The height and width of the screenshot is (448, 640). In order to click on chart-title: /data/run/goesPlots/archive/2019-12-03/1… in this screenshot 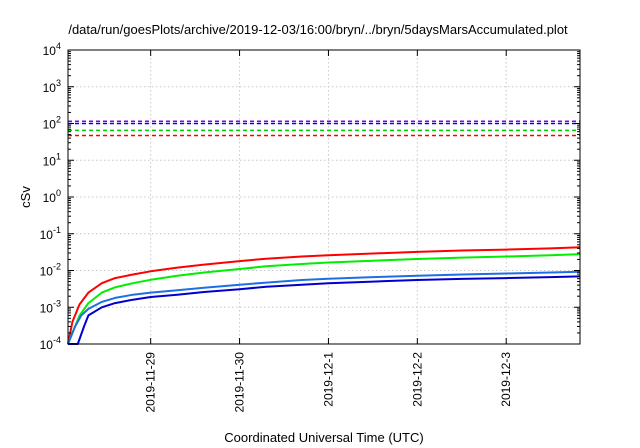, I will do `click(318, 29)`.